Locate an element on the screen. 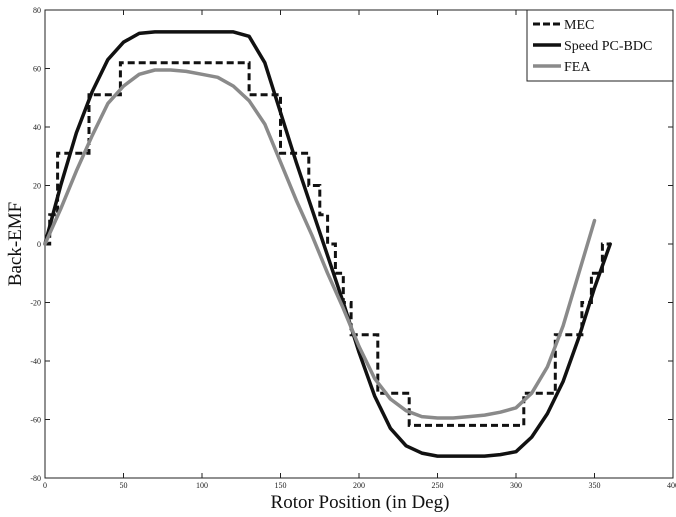 The image size is (676, 517). y-tick-label: -80 is located at coordinates (35, 478).